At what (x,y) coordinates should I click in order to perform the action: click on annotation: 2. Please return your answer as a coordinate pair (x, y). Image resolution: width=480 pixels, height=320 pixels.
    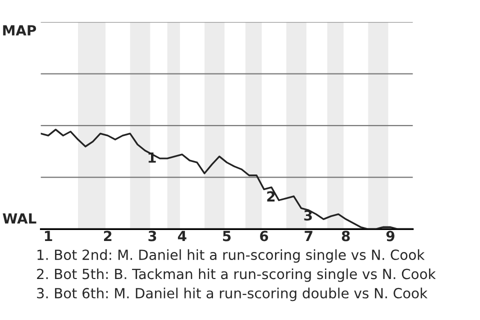
    Looking at the image, I should click on (271, 196).